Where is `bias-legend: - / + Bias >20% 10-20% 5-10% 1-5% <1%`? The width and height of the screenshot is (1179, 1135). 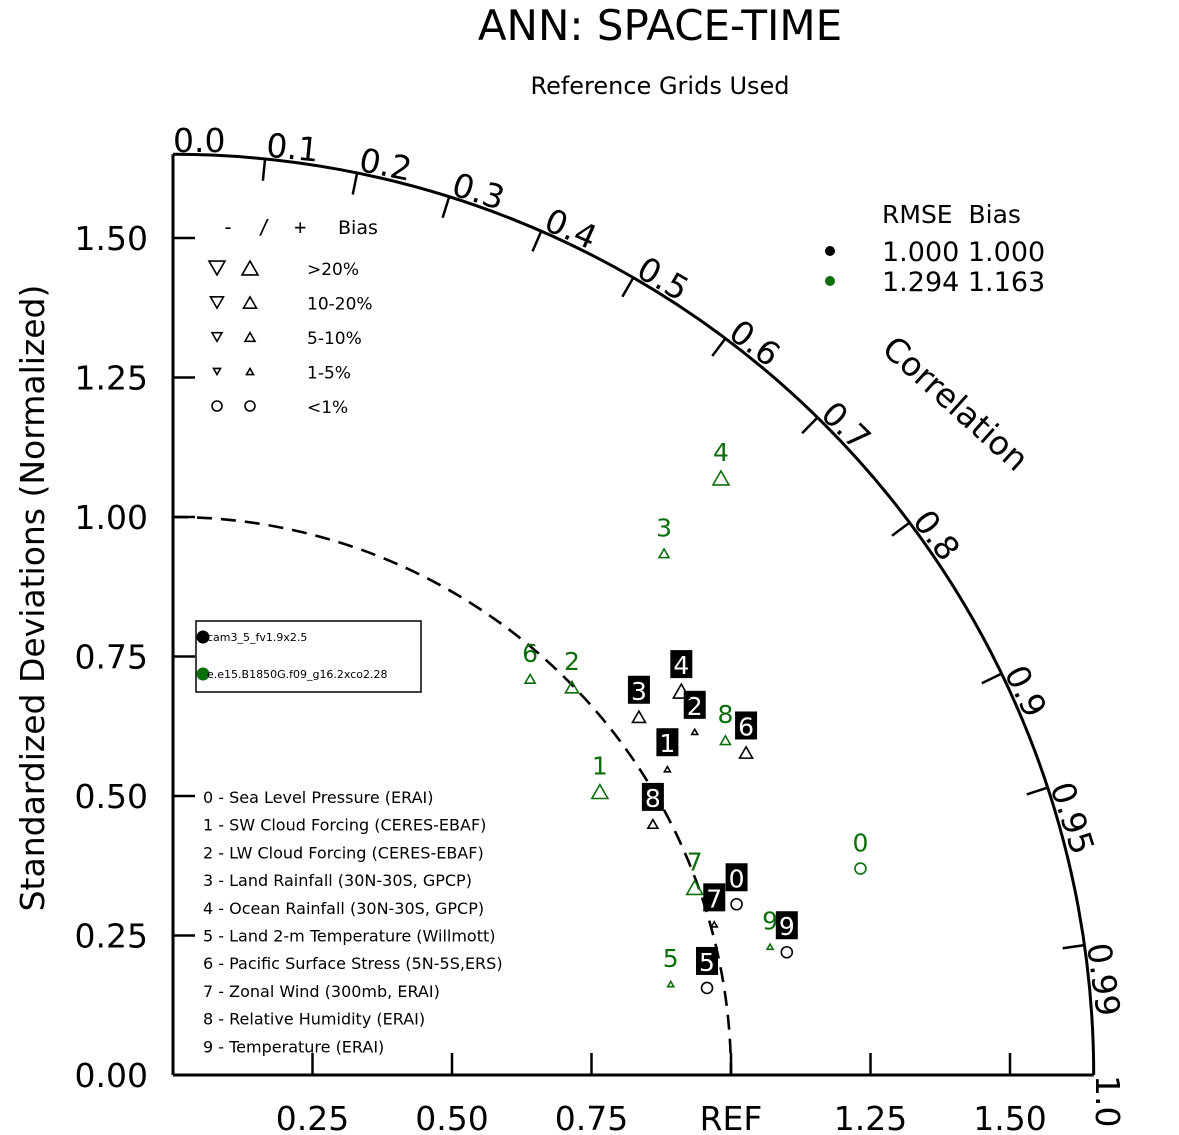
bias-legend: - / + Bias >20% 10-20% 5-10% 1-5% <1% is located at coordinates (292, 316).